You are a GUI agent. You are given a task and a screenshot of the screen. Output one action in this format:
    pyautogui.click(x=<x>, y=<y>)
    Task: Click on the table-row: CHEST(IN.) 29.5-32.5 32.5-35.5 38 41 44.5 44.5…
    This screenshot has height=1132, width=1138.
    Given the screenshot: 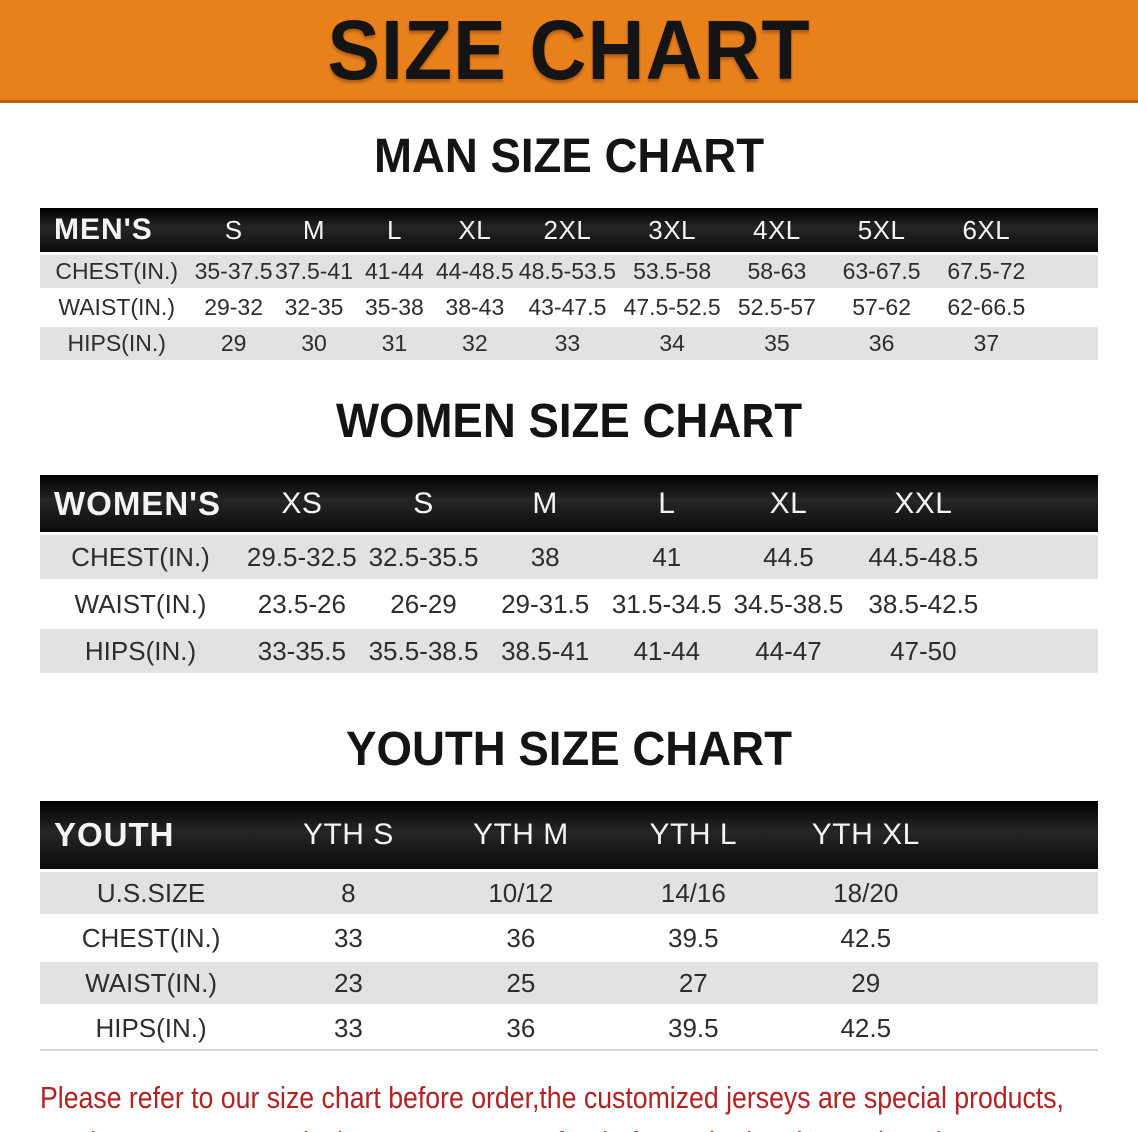 What is the action you would take?
    pyautogui.click(x=569, y=557)
    